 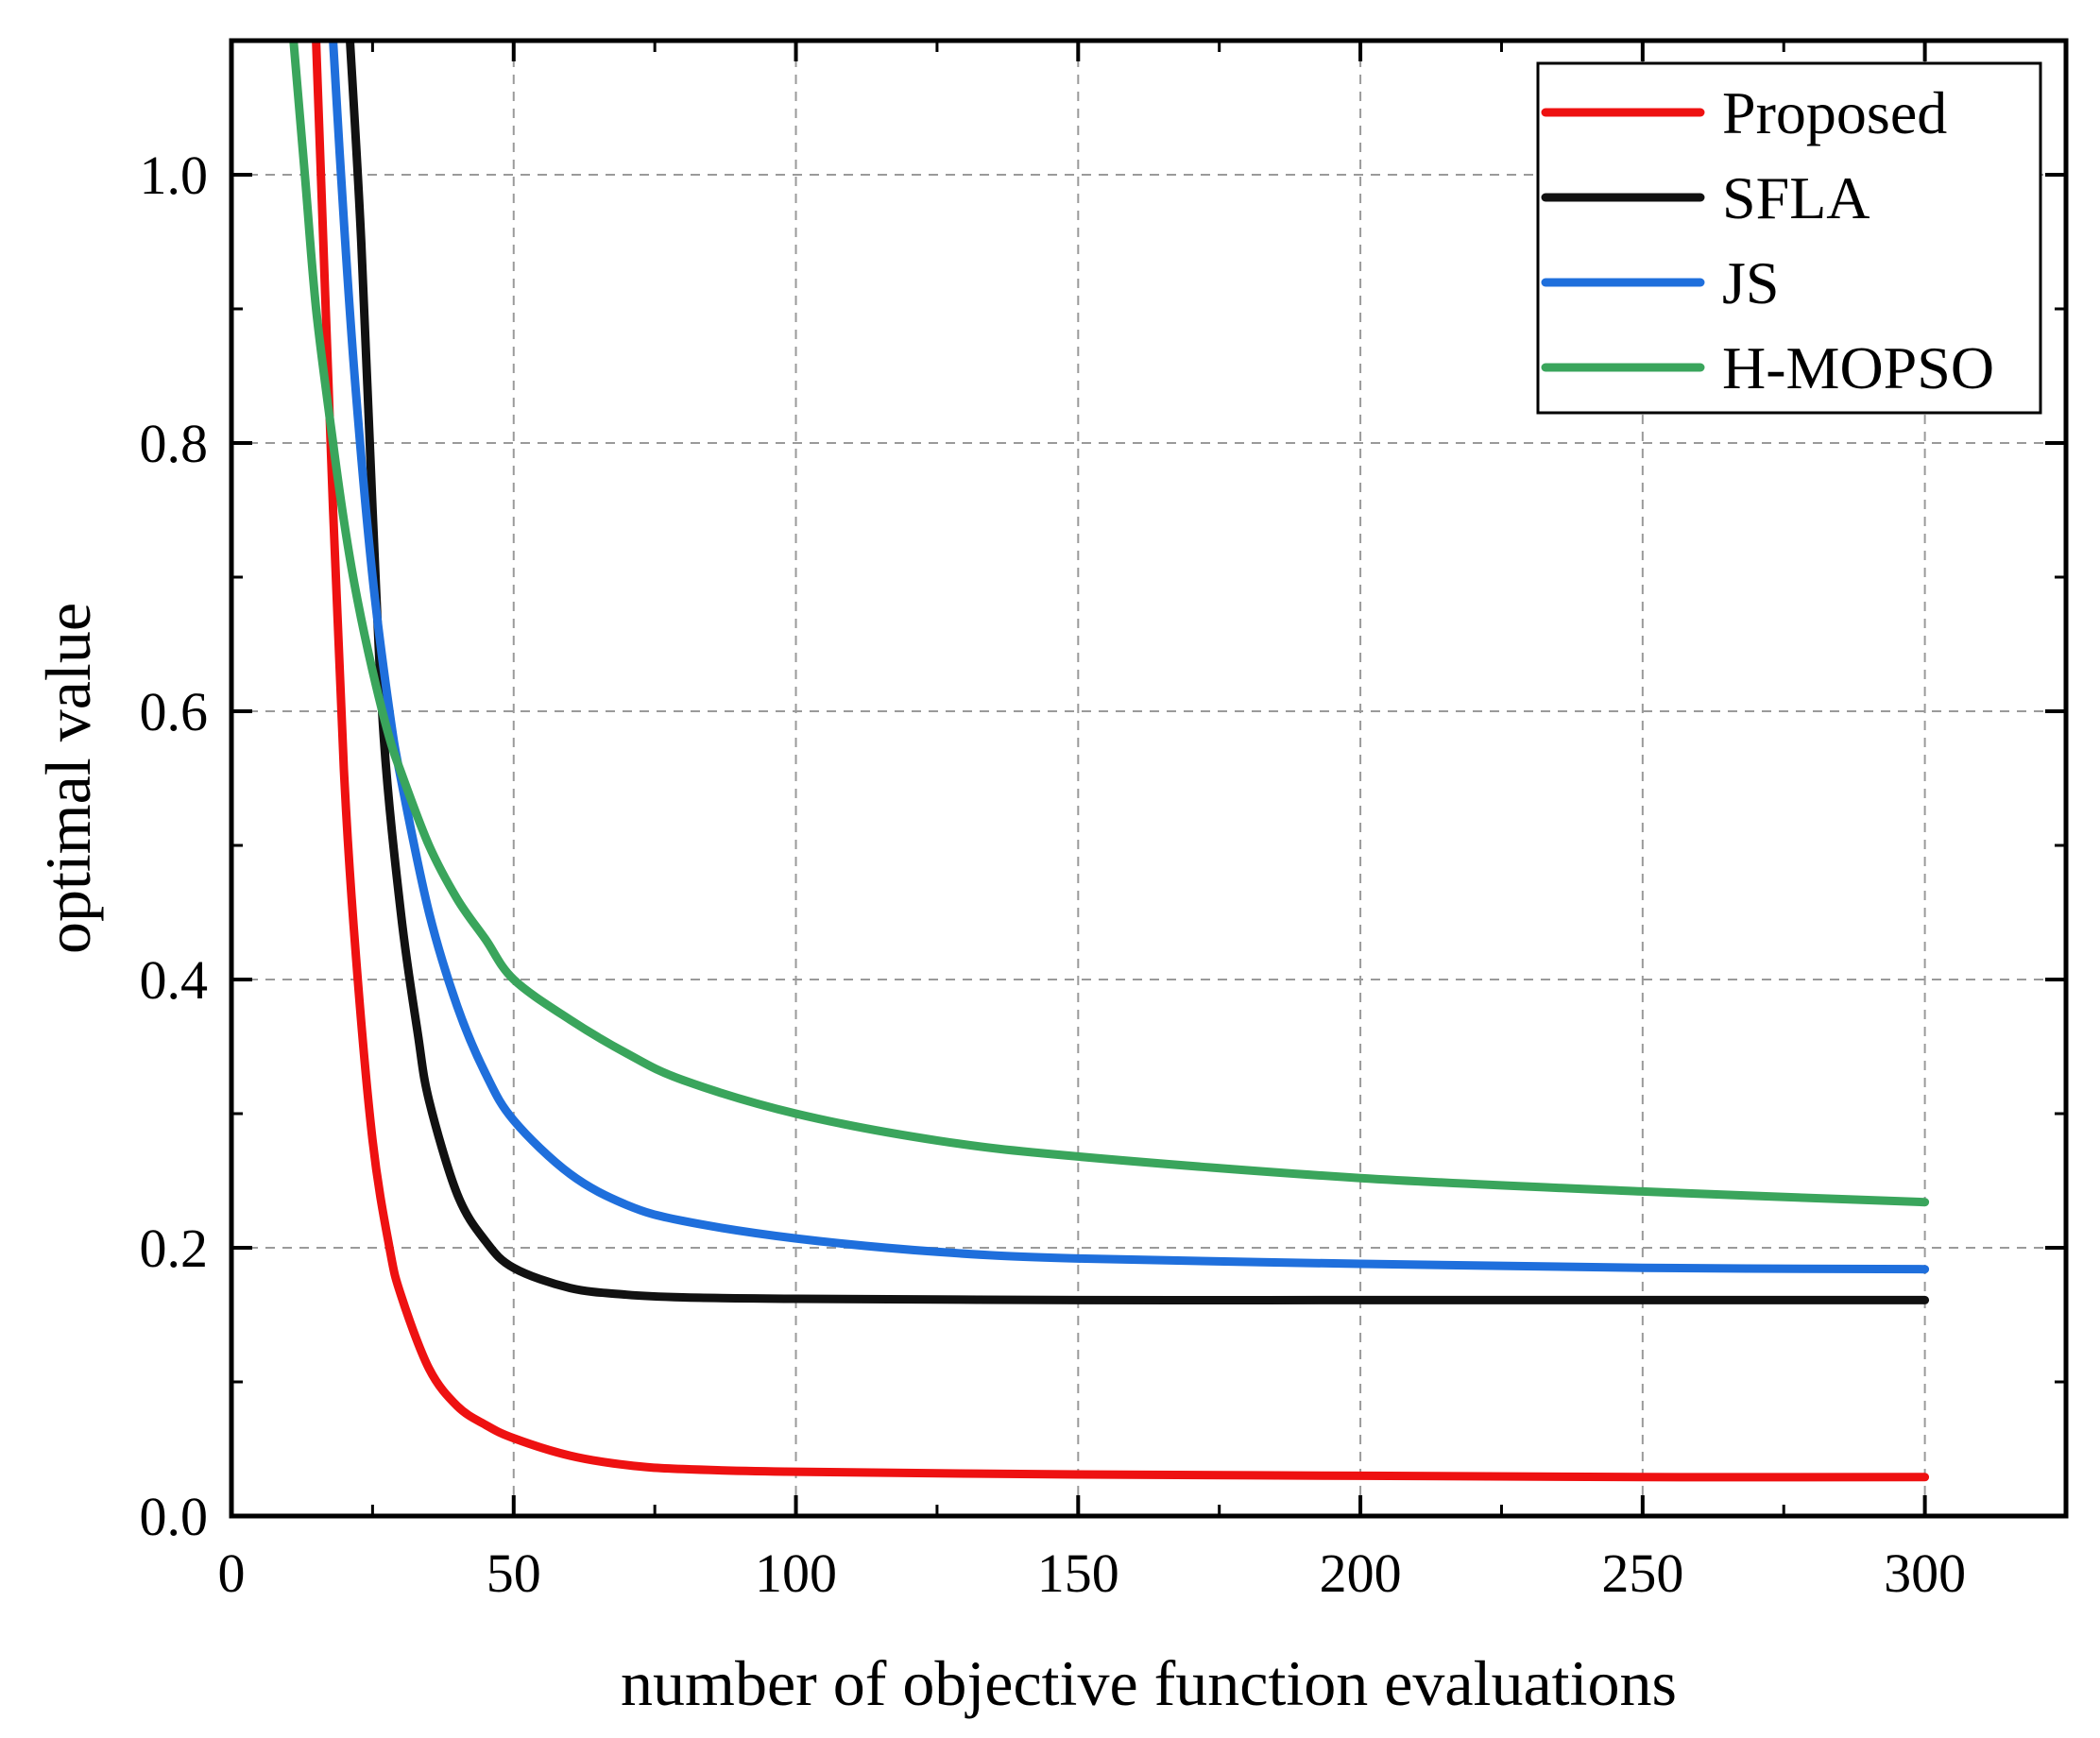 I want to click on y-tick-label: 0.8, so click(x=174, y=444).